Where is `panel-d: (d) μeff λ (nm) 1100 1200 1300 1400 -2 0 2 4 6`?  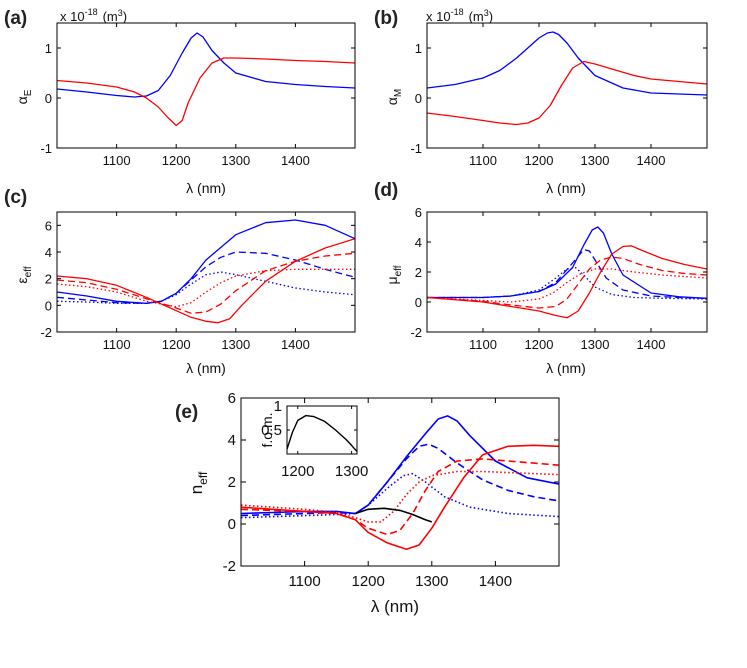 panel-d: (d) μeff λ (nm) 1100 1200 1300 1400 -2 0 2 4 6 is located at coordinates (541, 278).